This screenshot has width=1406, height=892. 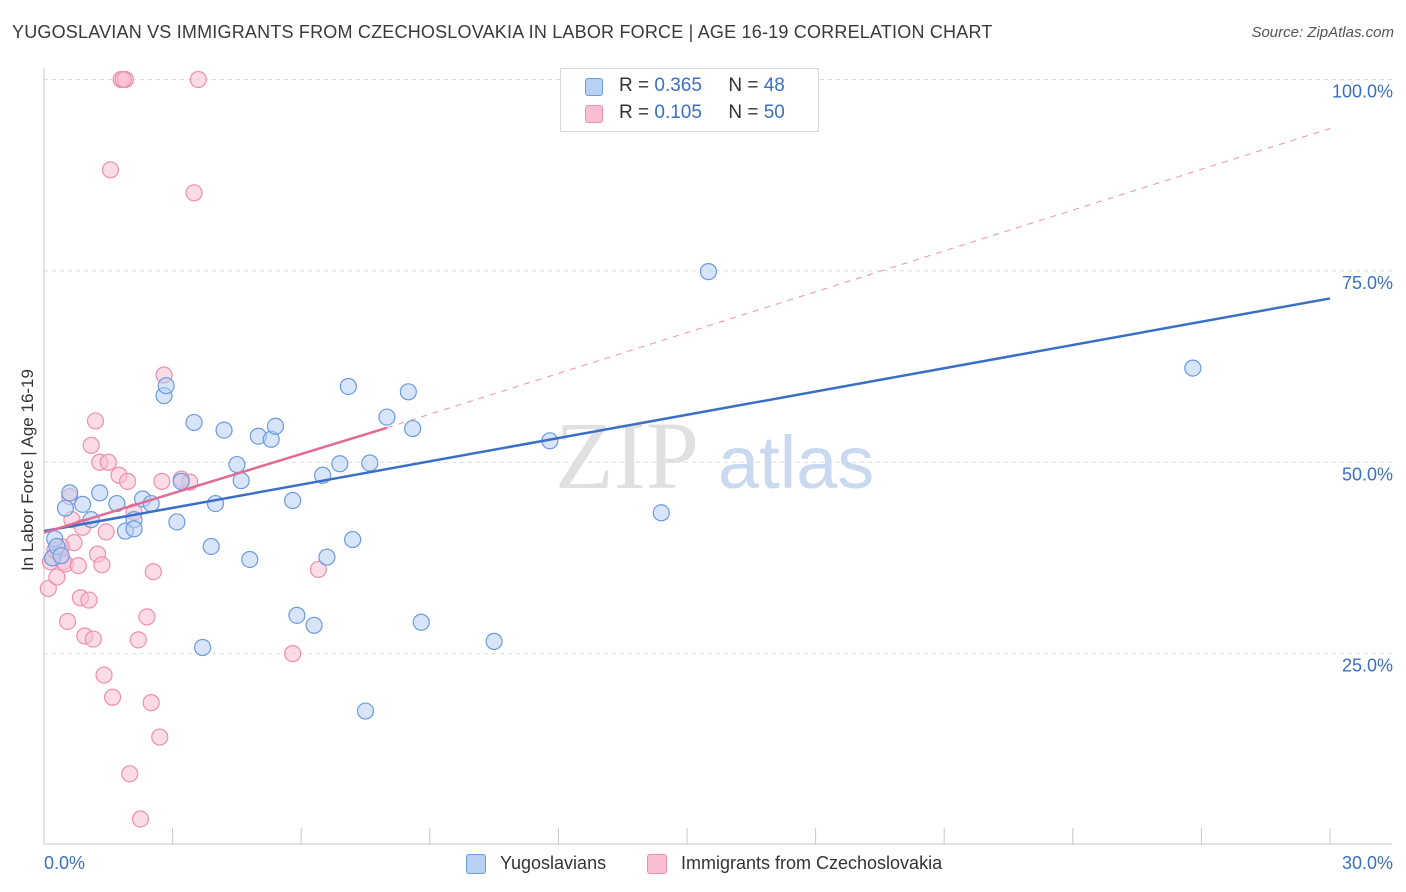 What do you see at coordinates (215, 480) in the screenshot?
I see `trend-line-czechoslovakia` at bounding box center [215, 480].